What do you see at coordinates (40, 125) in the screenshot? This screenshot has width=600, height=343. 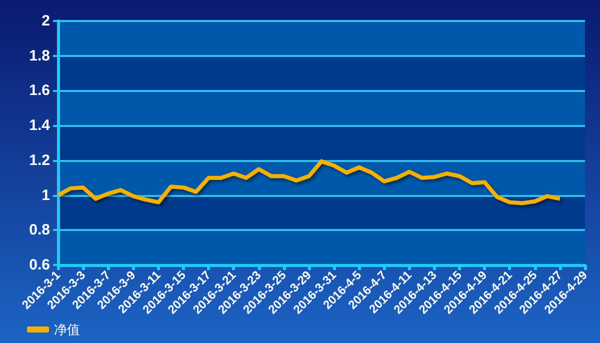 I see `y-tick-label: 1.4` at bounding box center [40, 125].